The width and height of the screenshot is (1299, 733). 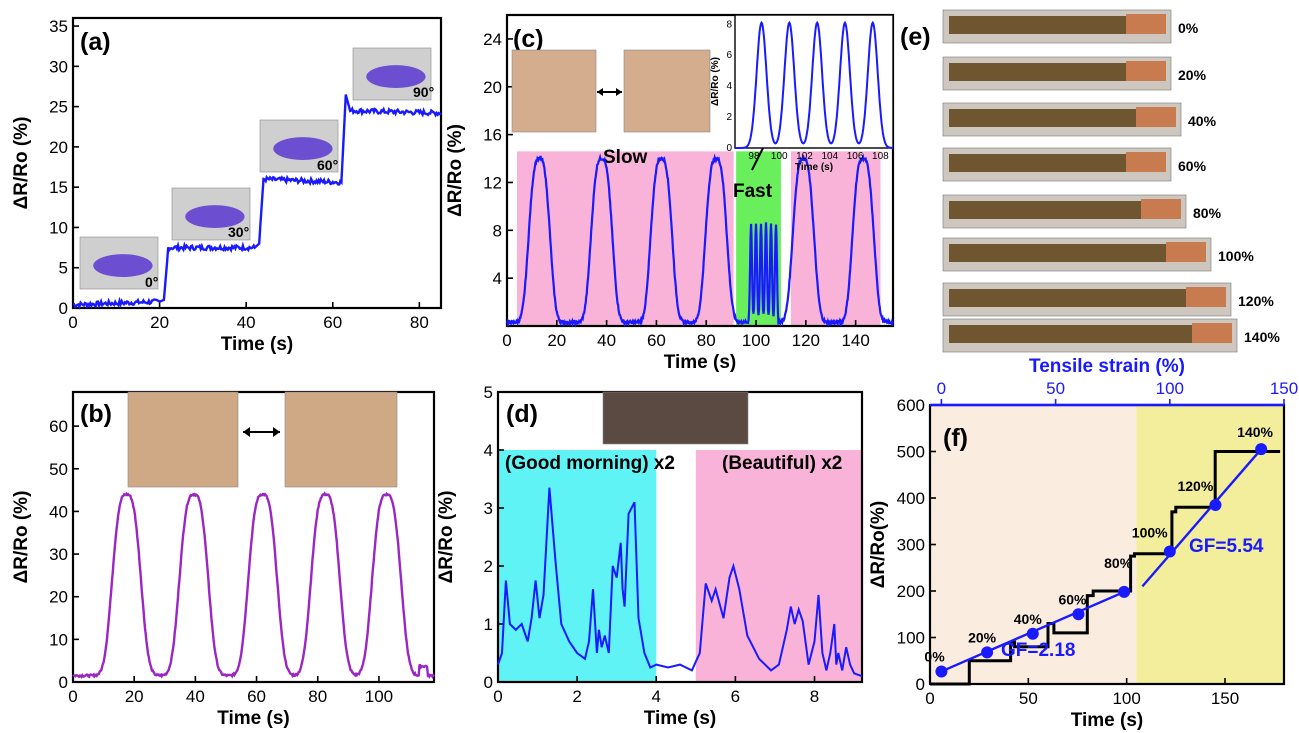 I want to click on panel-f-x2label: Tensile strain (%), so click(x=1107, y=366).